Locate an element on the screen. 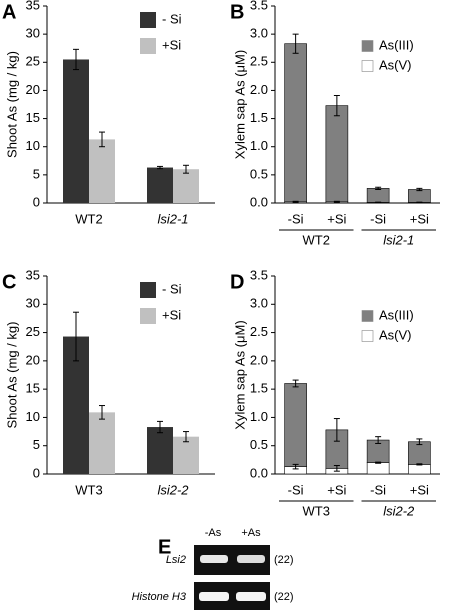  group-label: WT3 is located at coordinates (316, 510).